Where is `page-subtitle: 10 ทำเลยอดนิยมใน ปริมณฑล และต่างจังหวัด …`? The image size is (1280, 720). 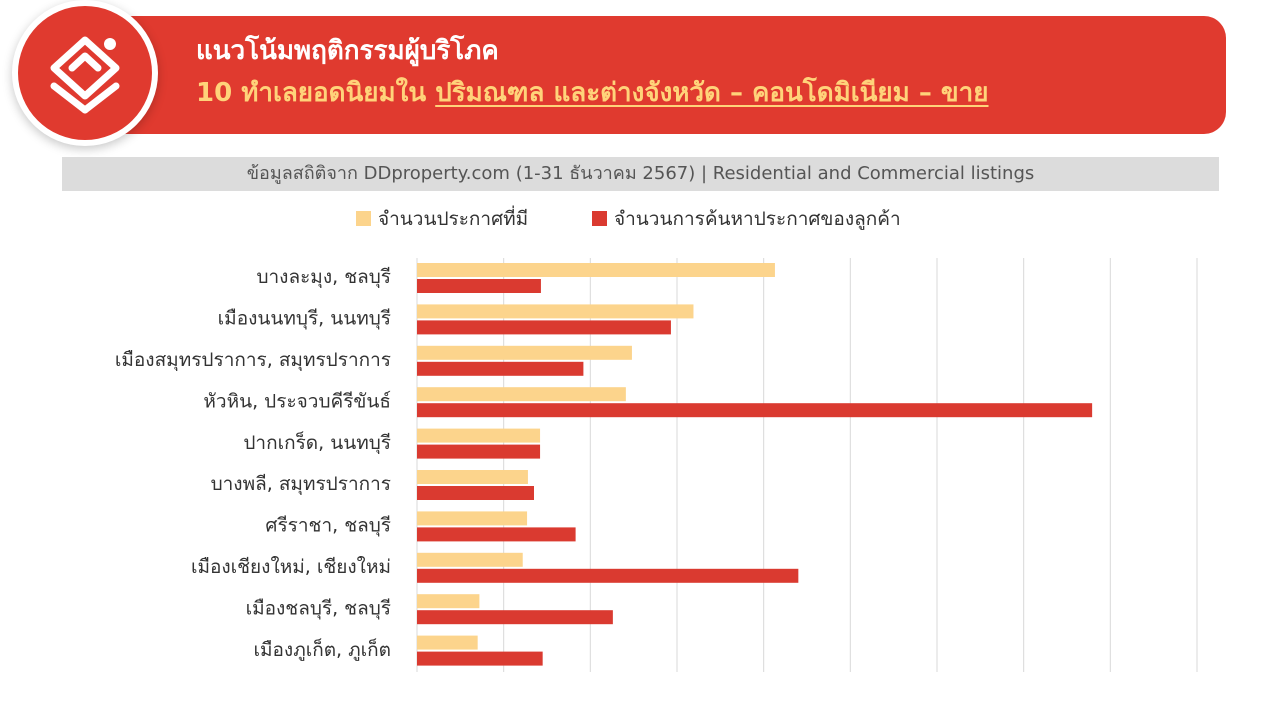 page-subtitle: 10 ทำเลยอดนิยมใน ปริมณฑล และต่างจังหวัด … is located at coordinates (592, 92).